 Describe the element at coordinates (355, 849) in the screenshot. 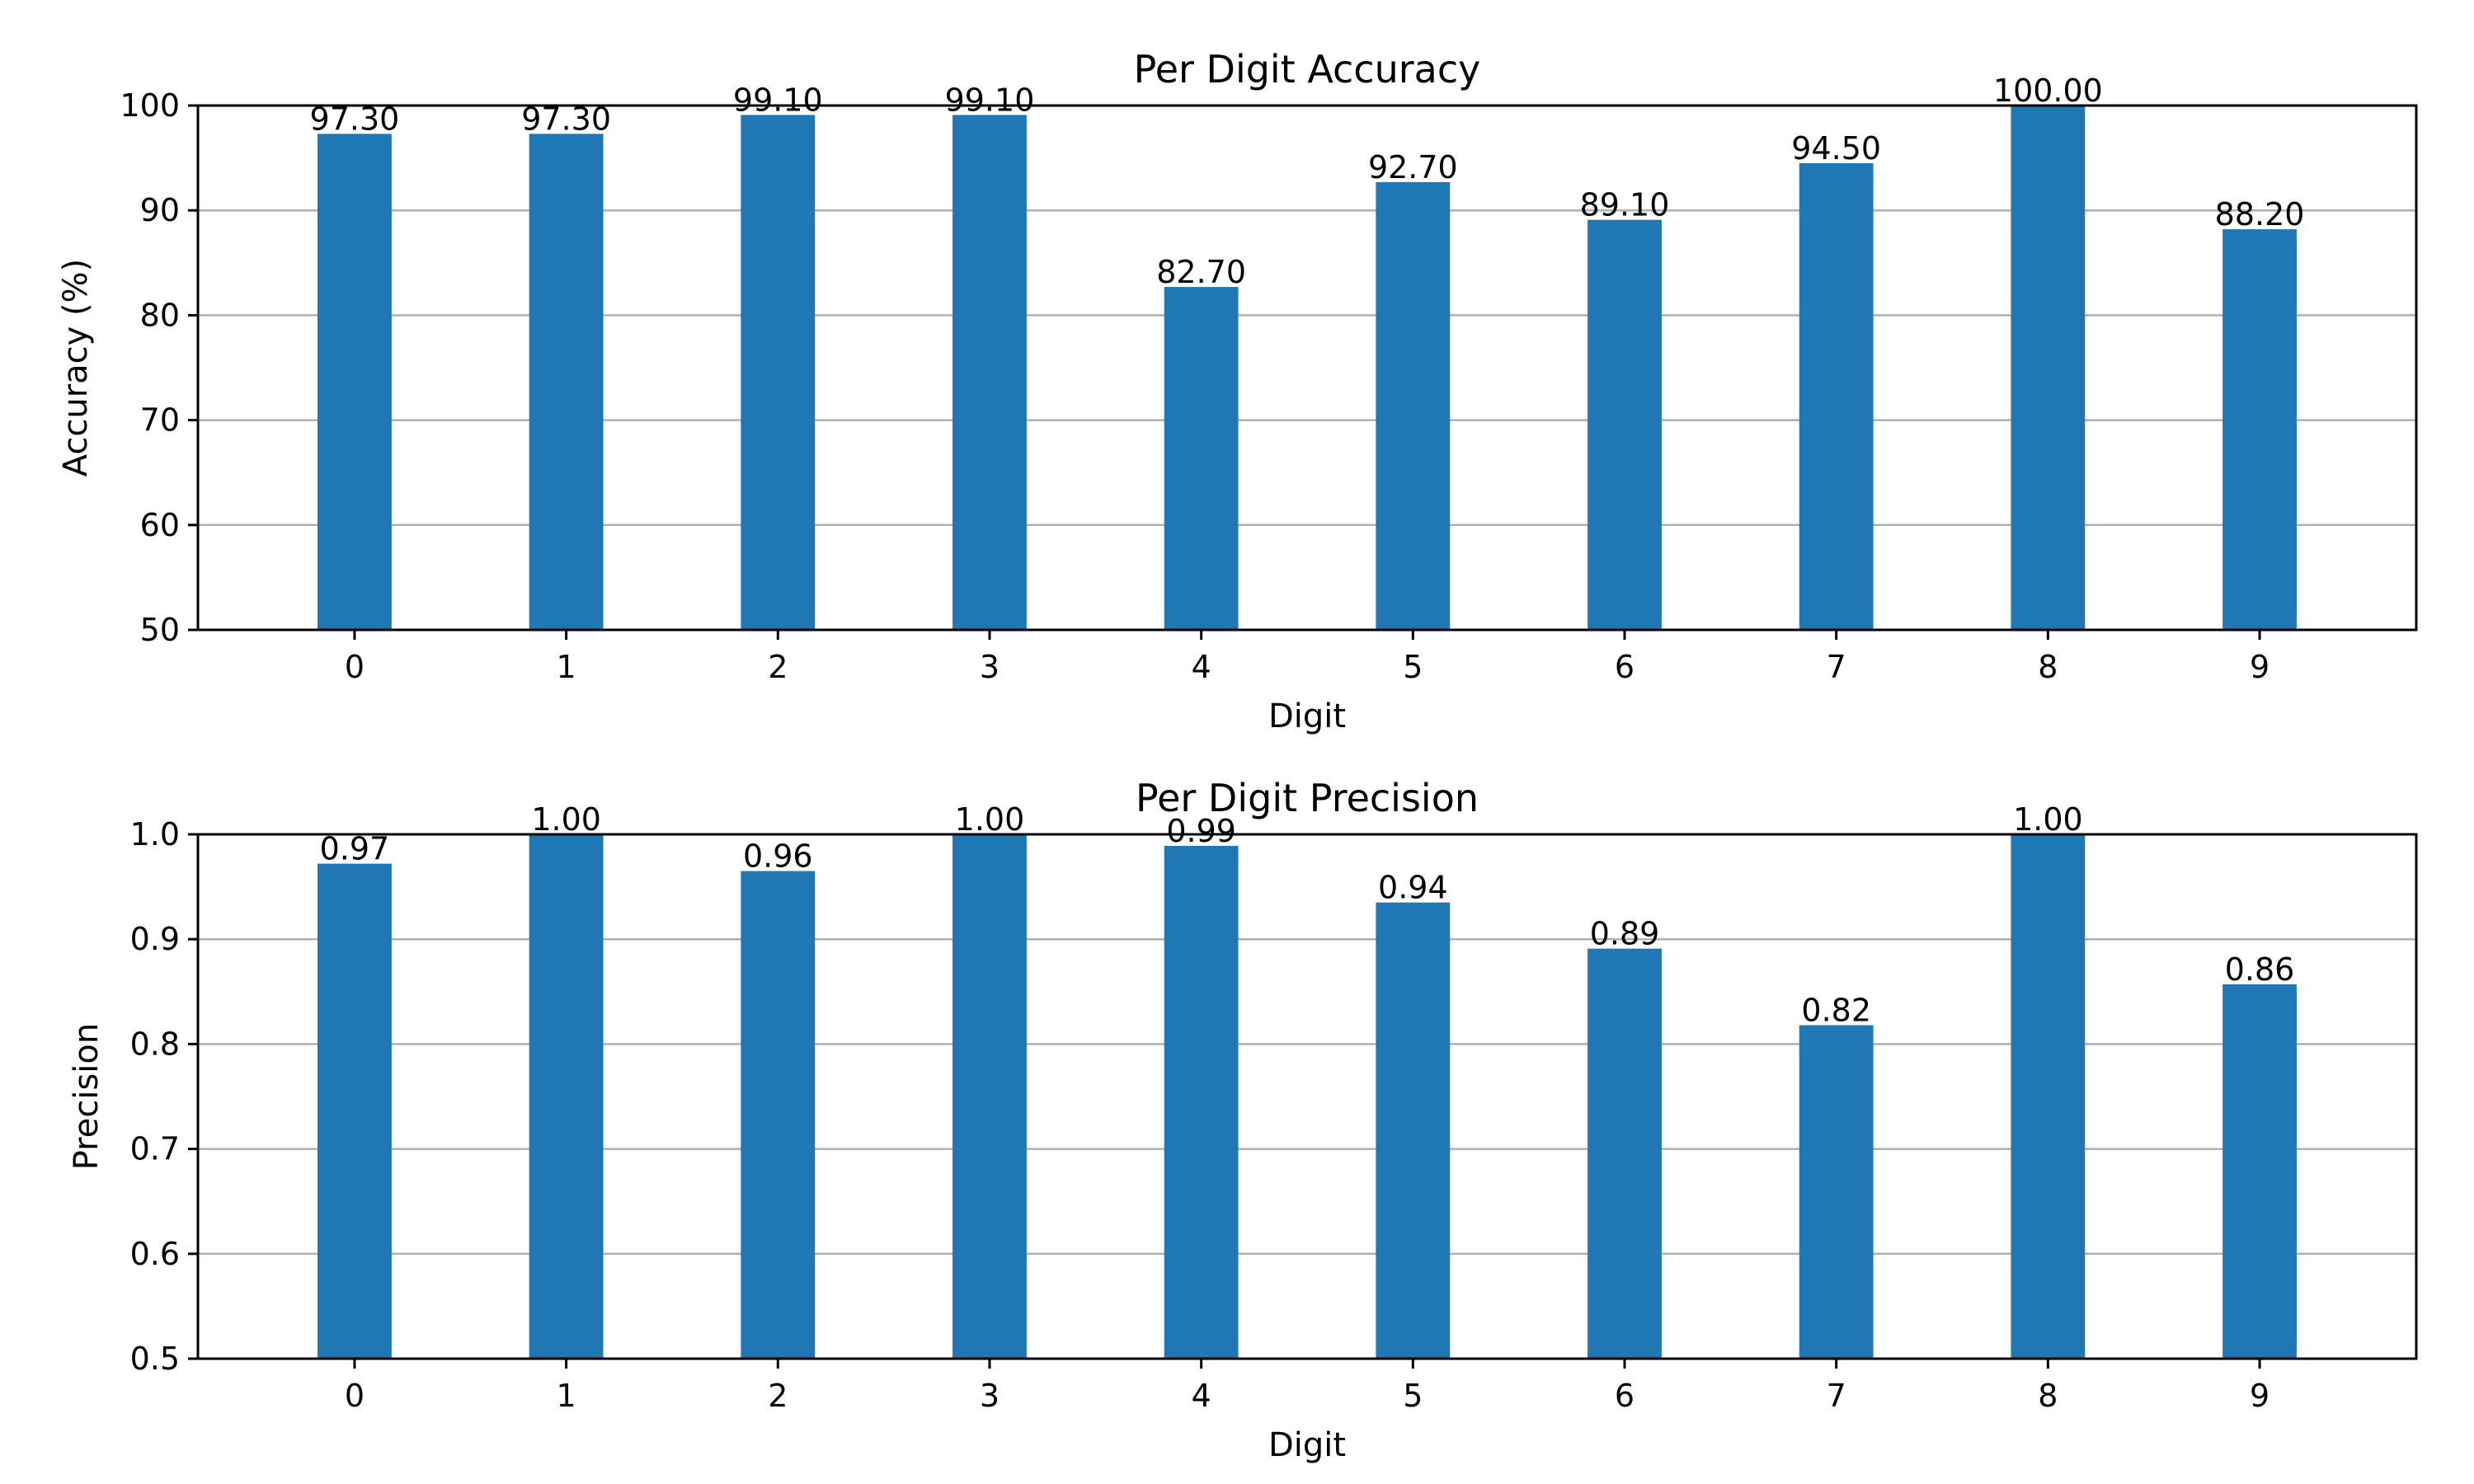

I see `precision-data-label-digit-0: 0.97` at that location.